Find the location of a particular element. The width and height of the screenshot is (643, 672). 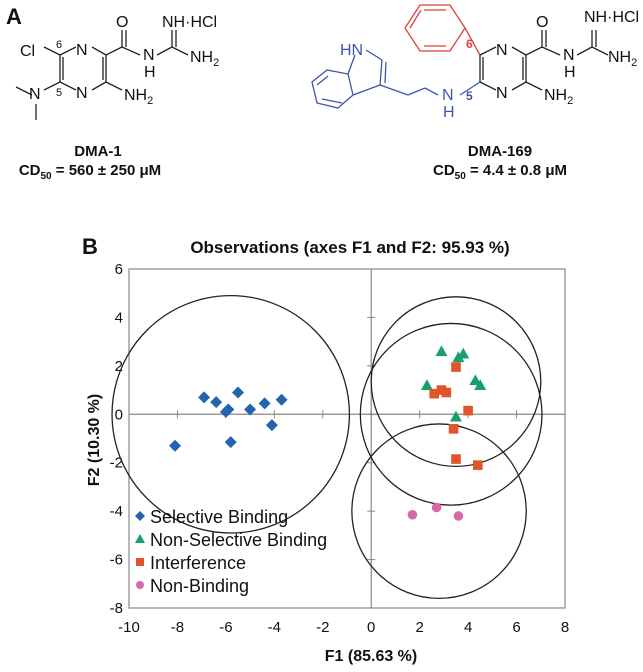

chart-title: Observations (axes F1 and F2: 95.93 %) is located at coordinates (350, 247).